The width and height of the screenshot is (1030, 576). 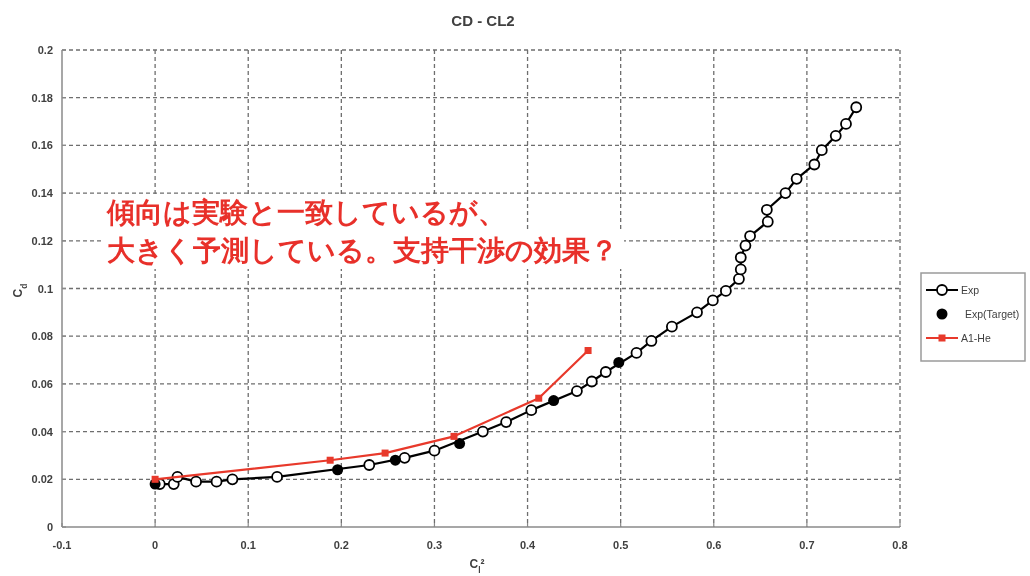 What do you see at coordinates (42, 479) in the screenshot?
I see `y-tick-label: 0.02` at bounding box center [42, 479].